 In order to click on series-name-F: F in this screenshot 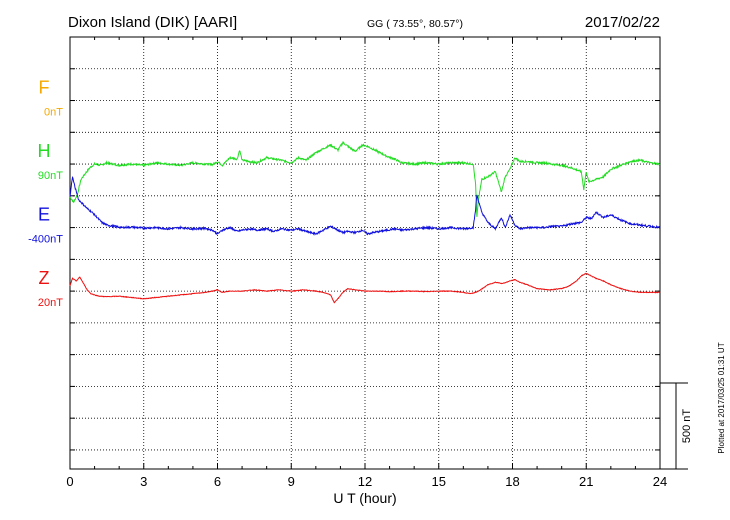, I will do `click(44, 88)`.